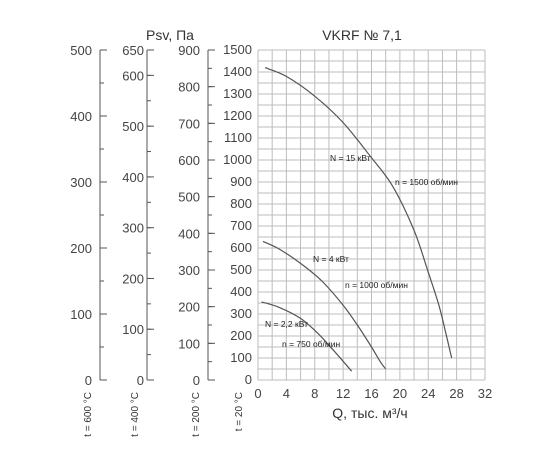 This screenshot has width=550, height=450. Describe the element at coordinates (485, 393) in the screenshot. I see `x-tick-label: 32` at that location.